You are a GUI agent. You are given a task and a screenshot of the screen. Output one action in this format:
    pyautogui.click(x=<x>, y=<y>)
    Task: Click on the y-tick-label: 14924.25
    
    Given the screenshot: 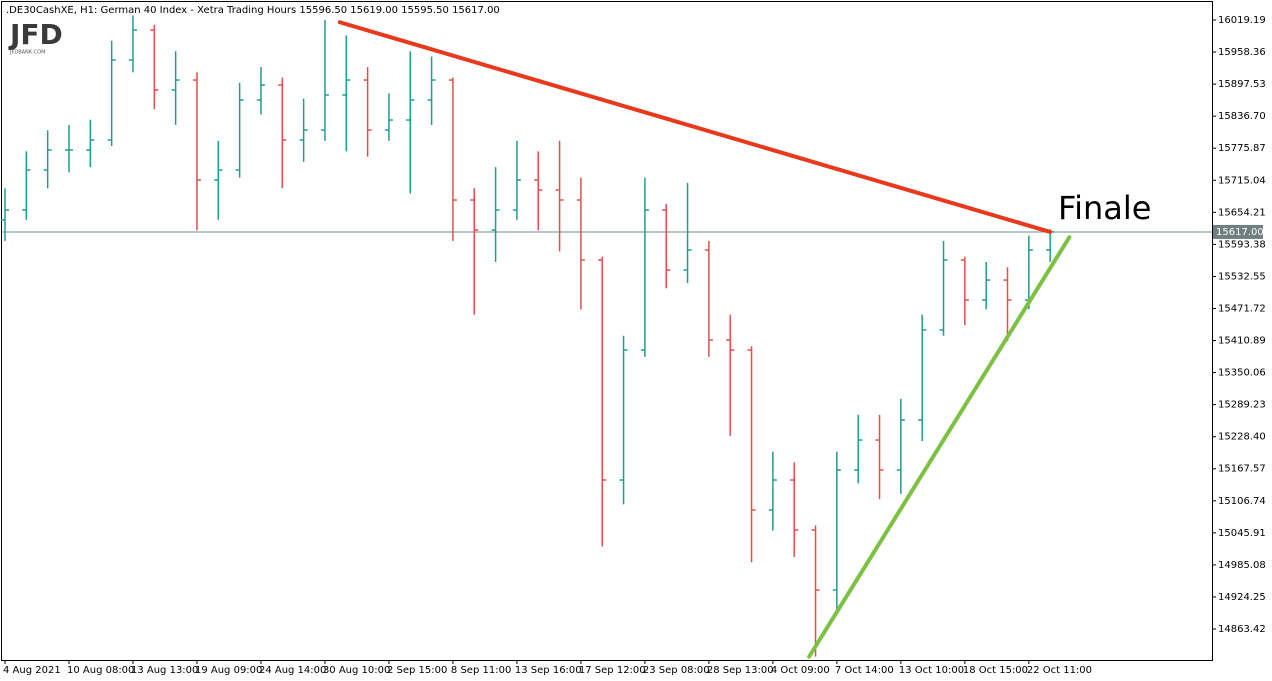 What is the action you would take?
    pyautogui.click(x=1242, y=597)
    